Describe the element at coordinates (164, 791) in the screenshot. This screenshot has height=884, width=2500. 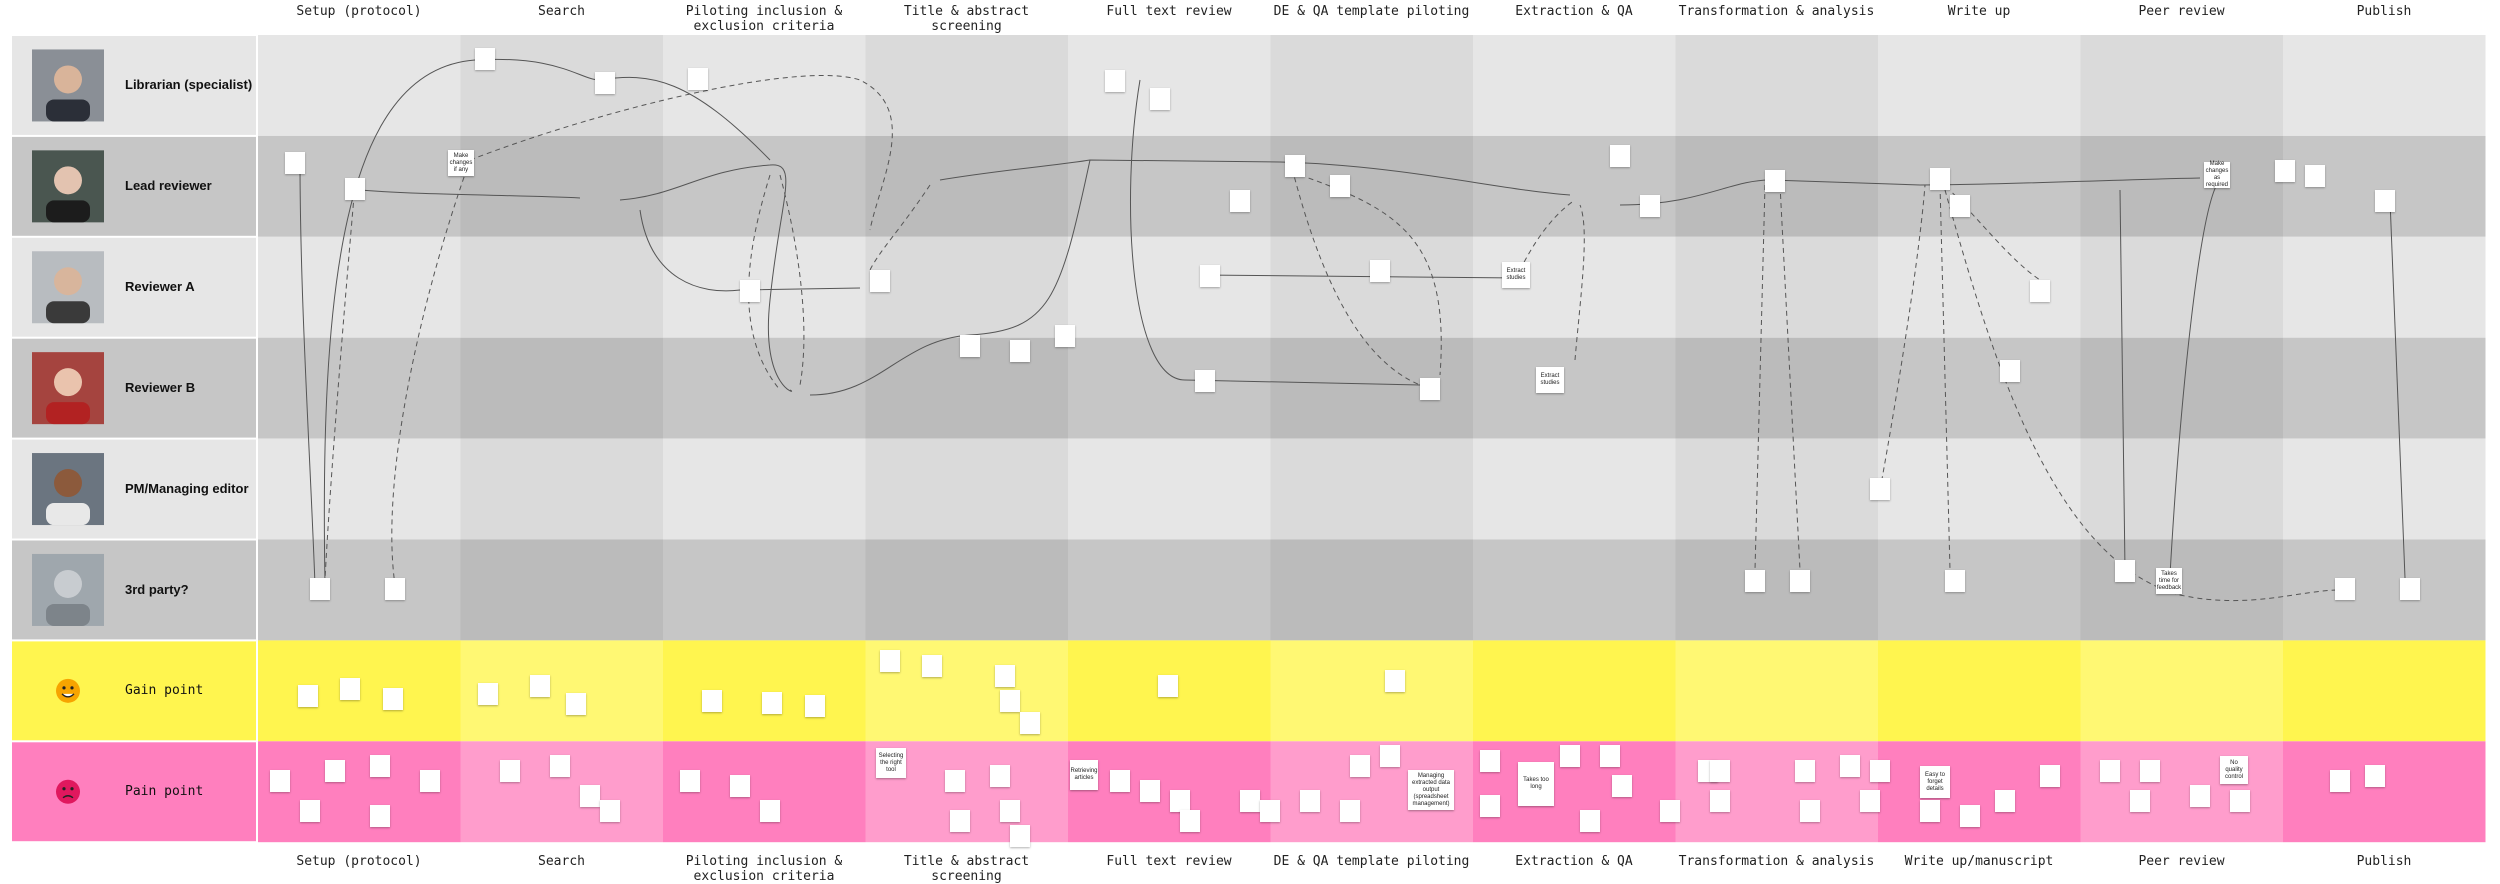
I see `lane-label: Pain point` at that location.